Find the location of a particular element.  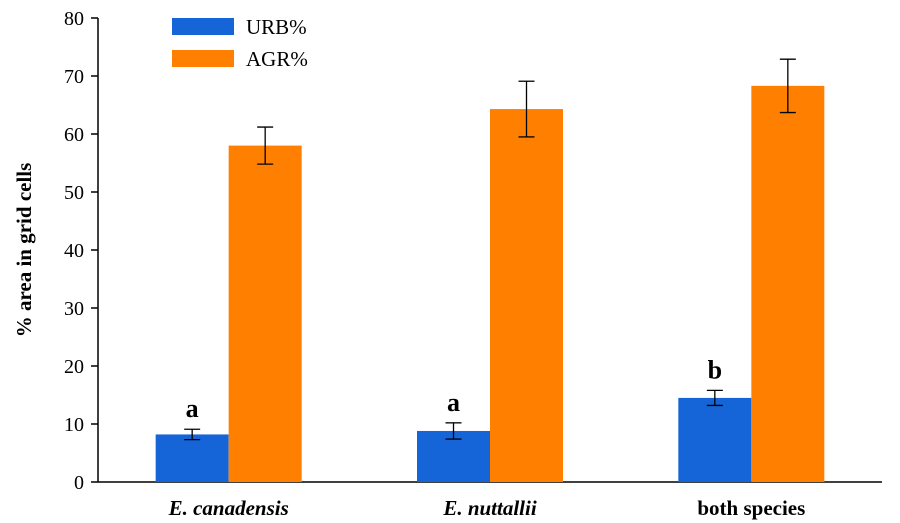

y-tick-label: 0 is located at coordinates (79, 483).